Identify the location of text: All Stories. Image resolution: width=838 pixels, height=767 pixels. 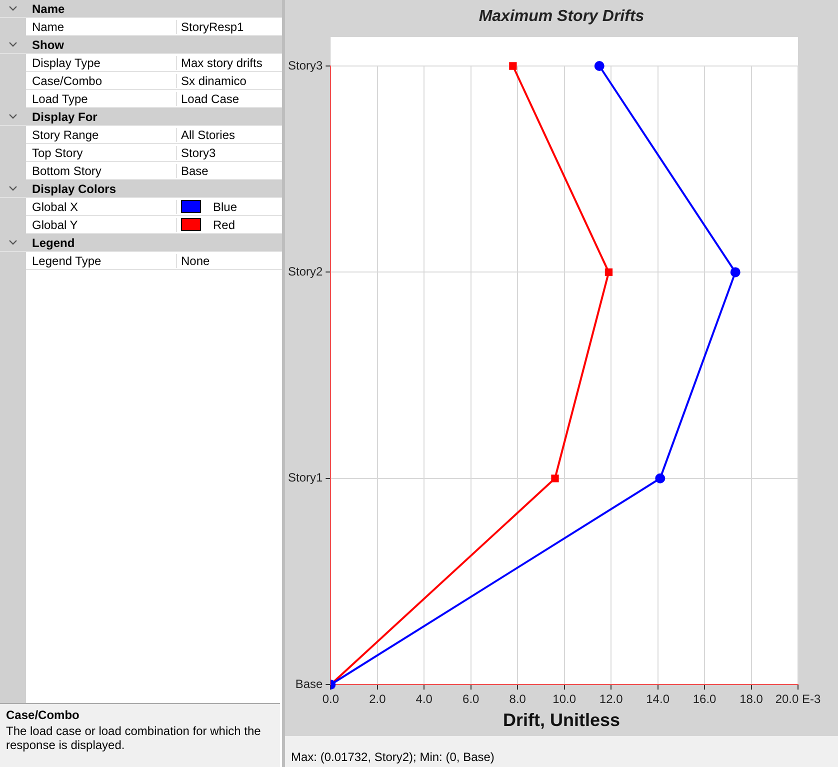
(208, 135).